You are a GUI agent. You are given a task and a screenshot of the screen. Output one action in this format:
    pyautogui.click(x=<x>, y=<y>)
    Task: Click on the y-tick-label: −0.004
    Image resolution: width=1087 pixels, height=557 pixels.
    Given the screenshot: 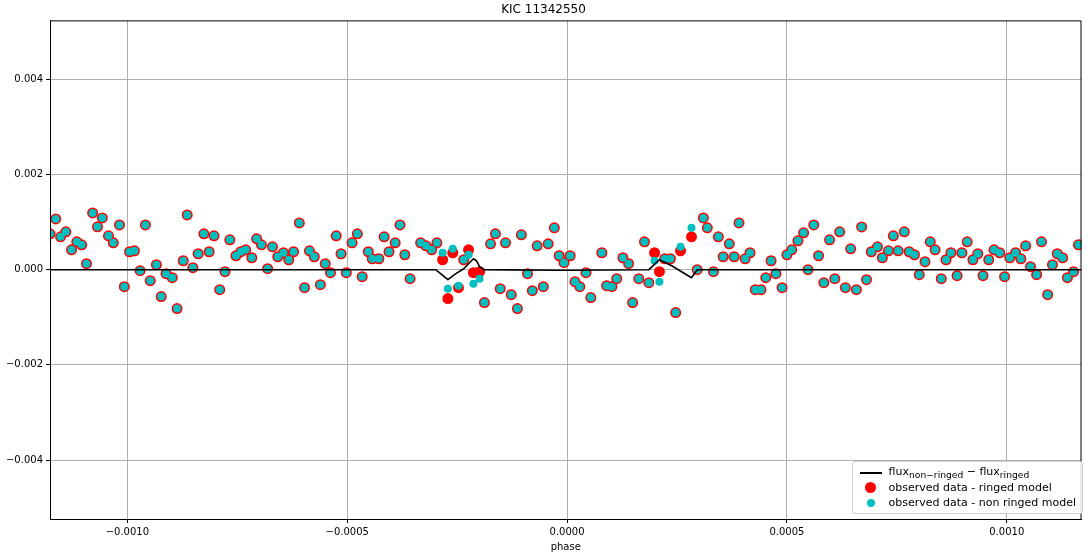 What is the action you would take?
    pyautogui.click(x=24, y=459)
    